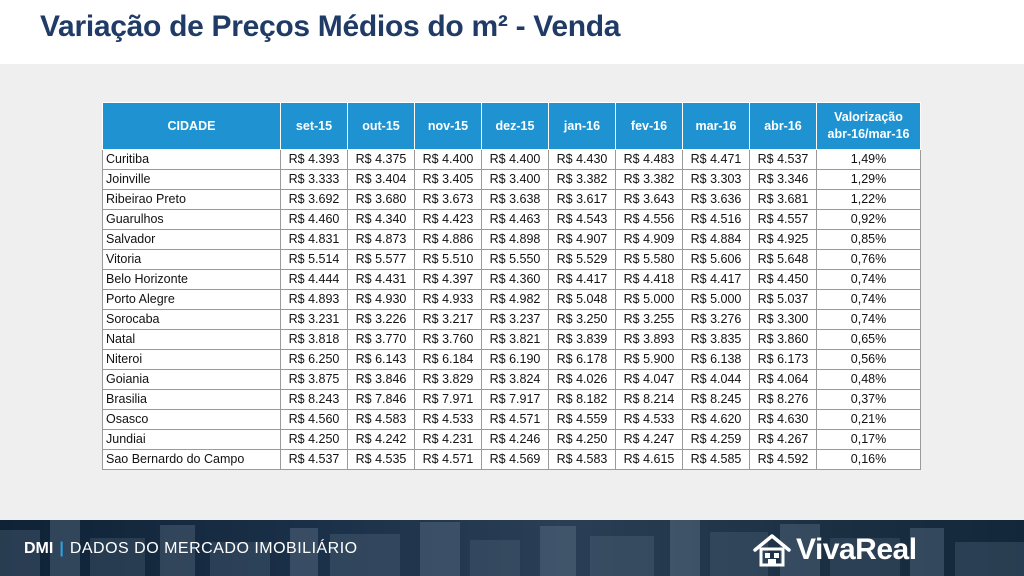  I want to click on price-cell: R$ 5.580, so click(649, 259).